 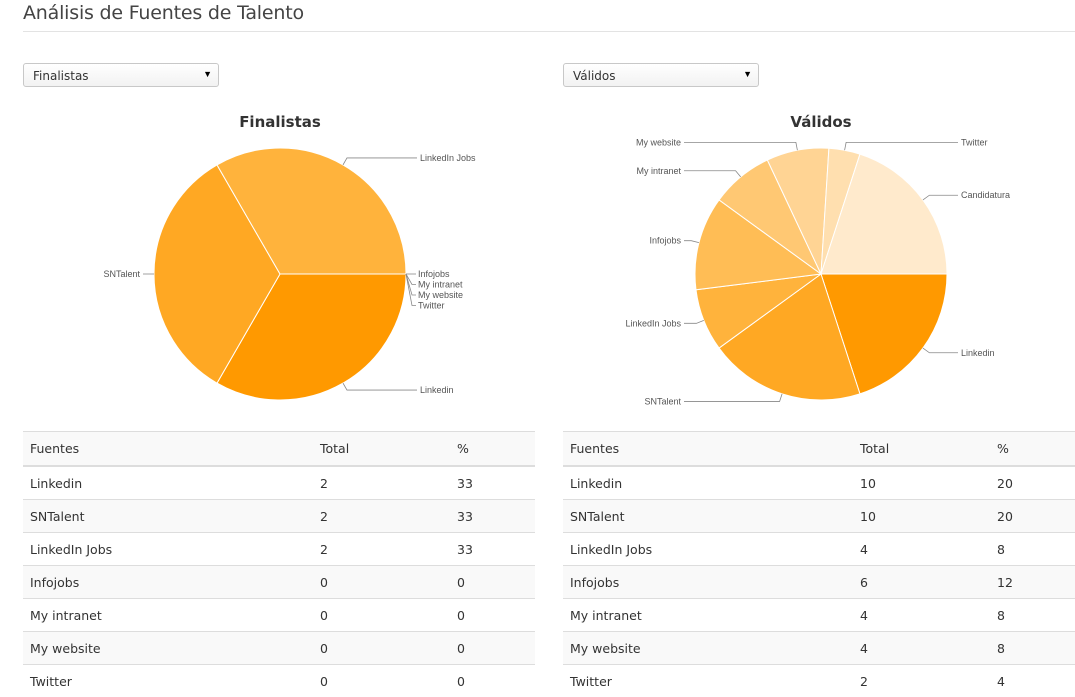 I want to click on table-row: LinkedIn Jobs 2 33, so click(x=279, y=549).